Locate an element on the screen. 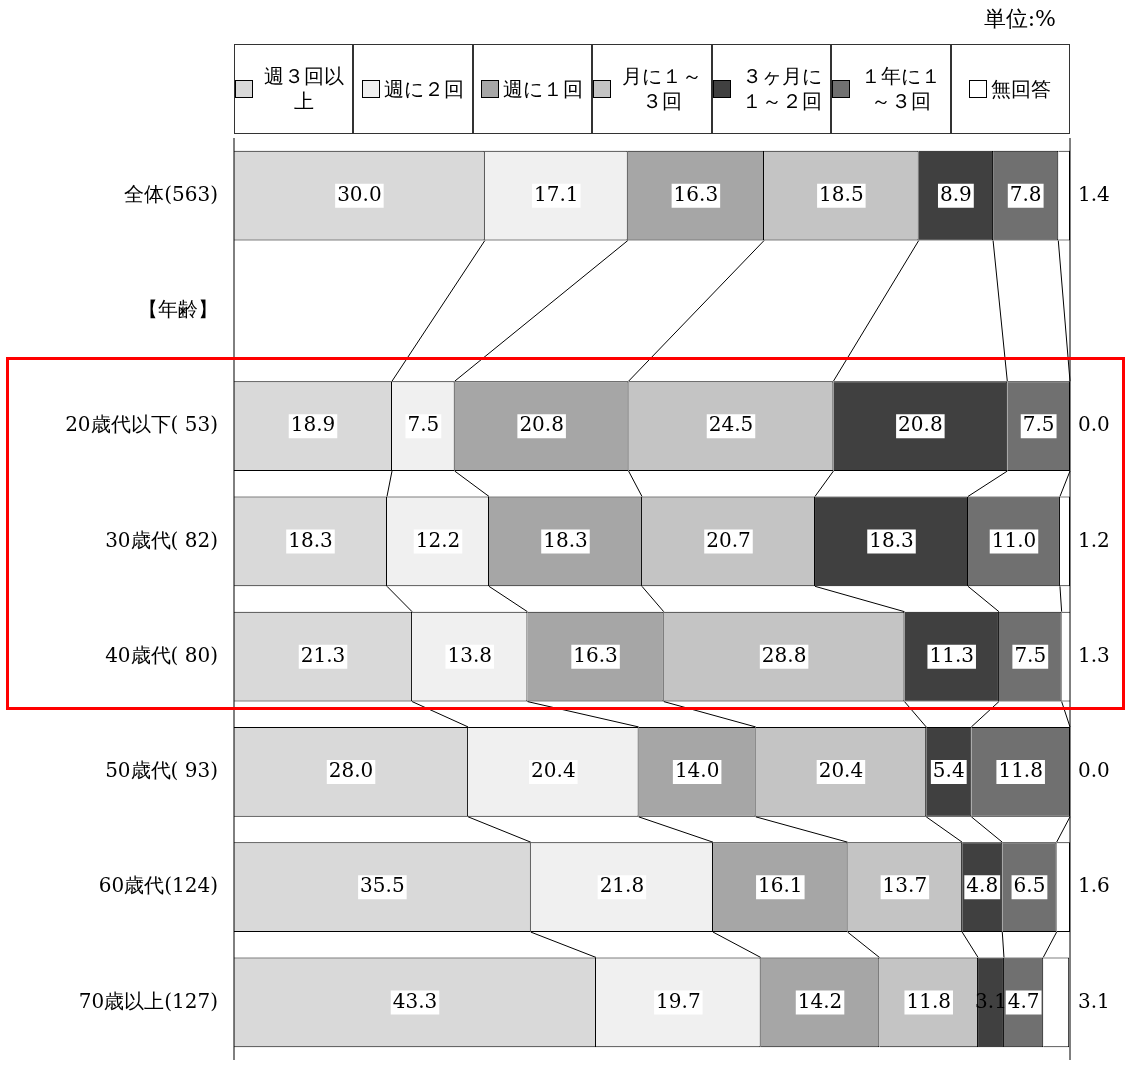 This screenshot has width=1125, height=1088. y-tick-label: 40歳代( 80) is located at coordinates (161, 654).